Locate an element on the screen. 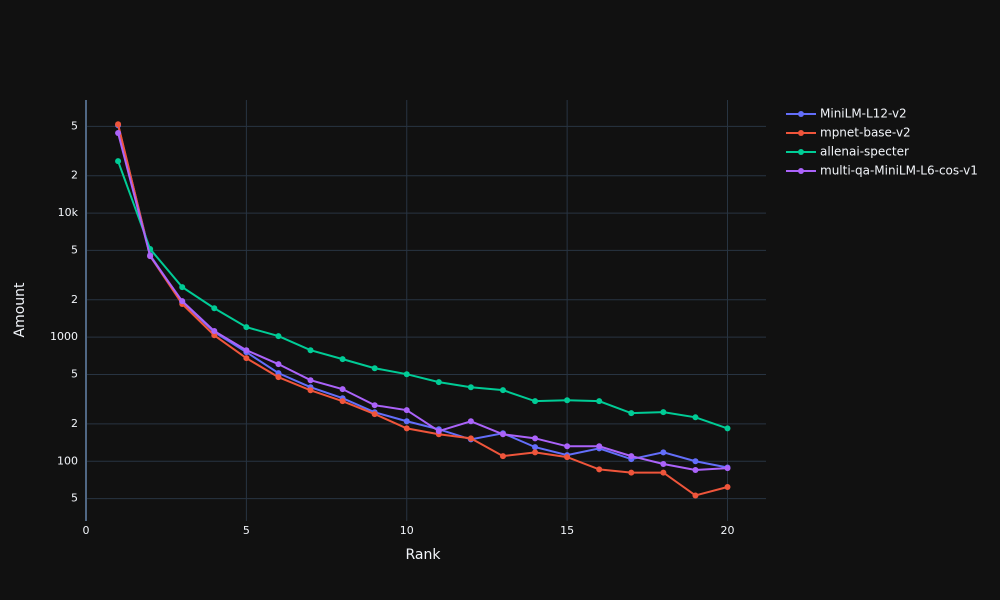  legend-label: multi-qa-MiniLM-L6-cos-v1 is located at coordinates (899, 171).